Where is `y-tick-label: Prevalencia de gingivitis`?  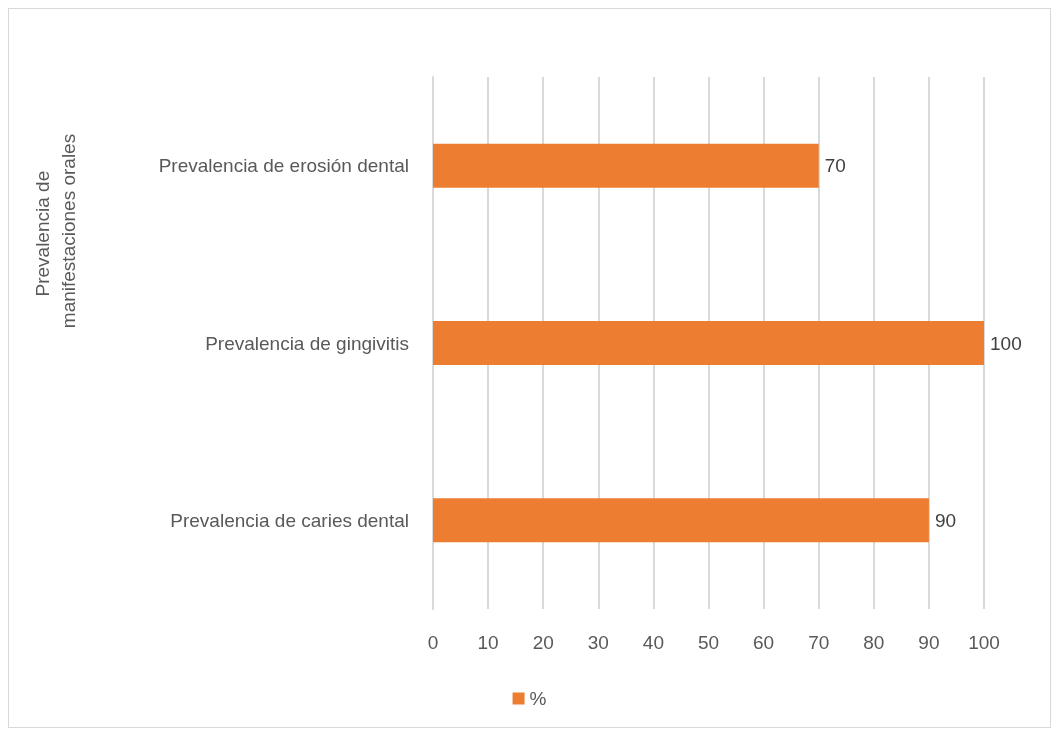
y-tick-label: Prevalencia de gingivitis is located at coordinates (307, 343).